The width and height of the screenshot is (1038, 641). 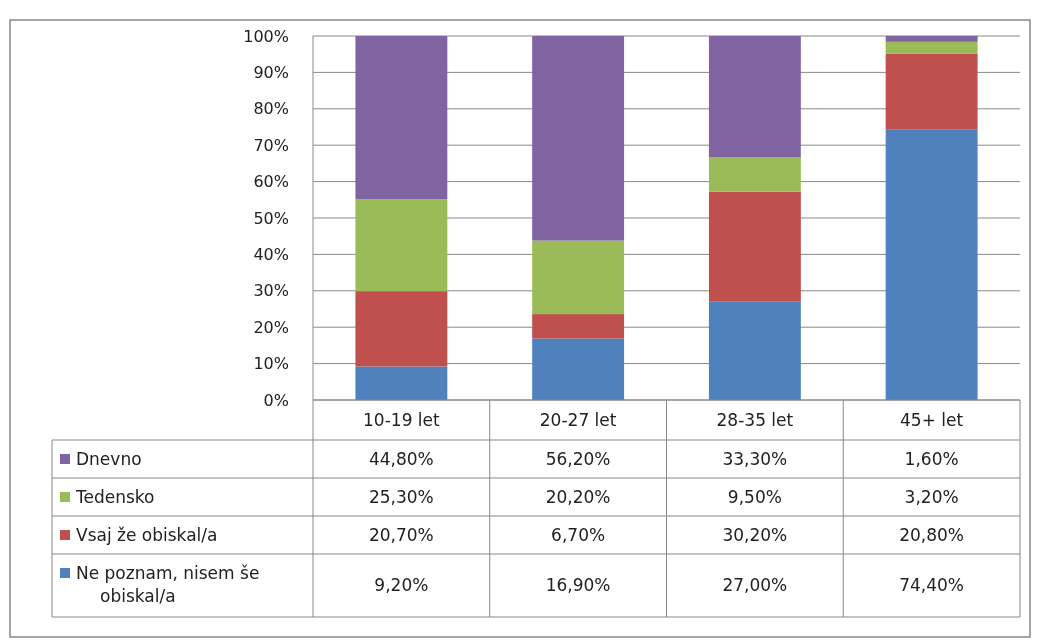 I want to click on data-label: 16,90%, so click(x=578, y=585).